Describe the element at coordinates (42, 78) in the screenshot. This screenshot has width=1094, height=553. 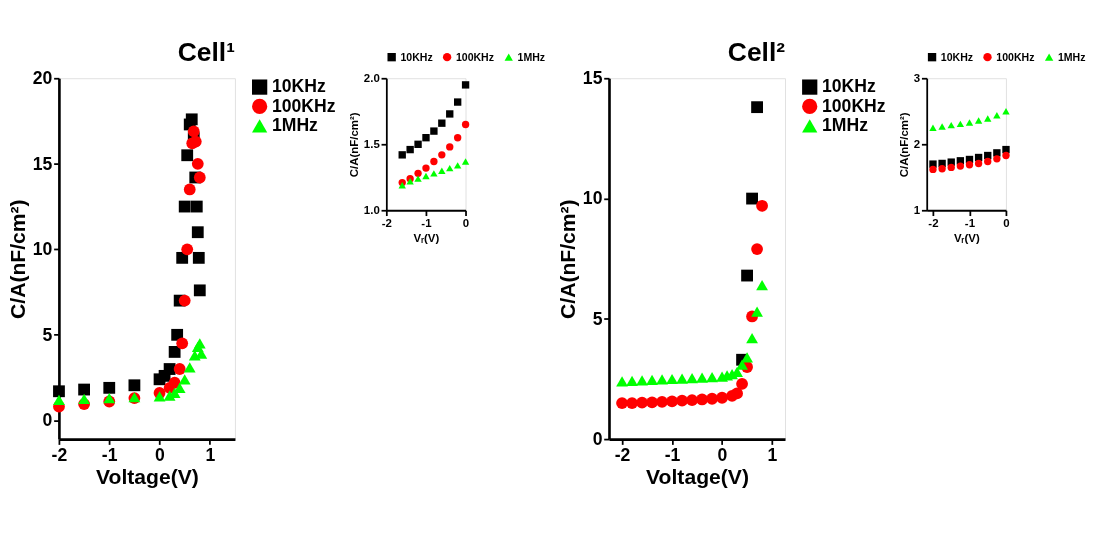
I see `y-tick-label: 20` at that location.